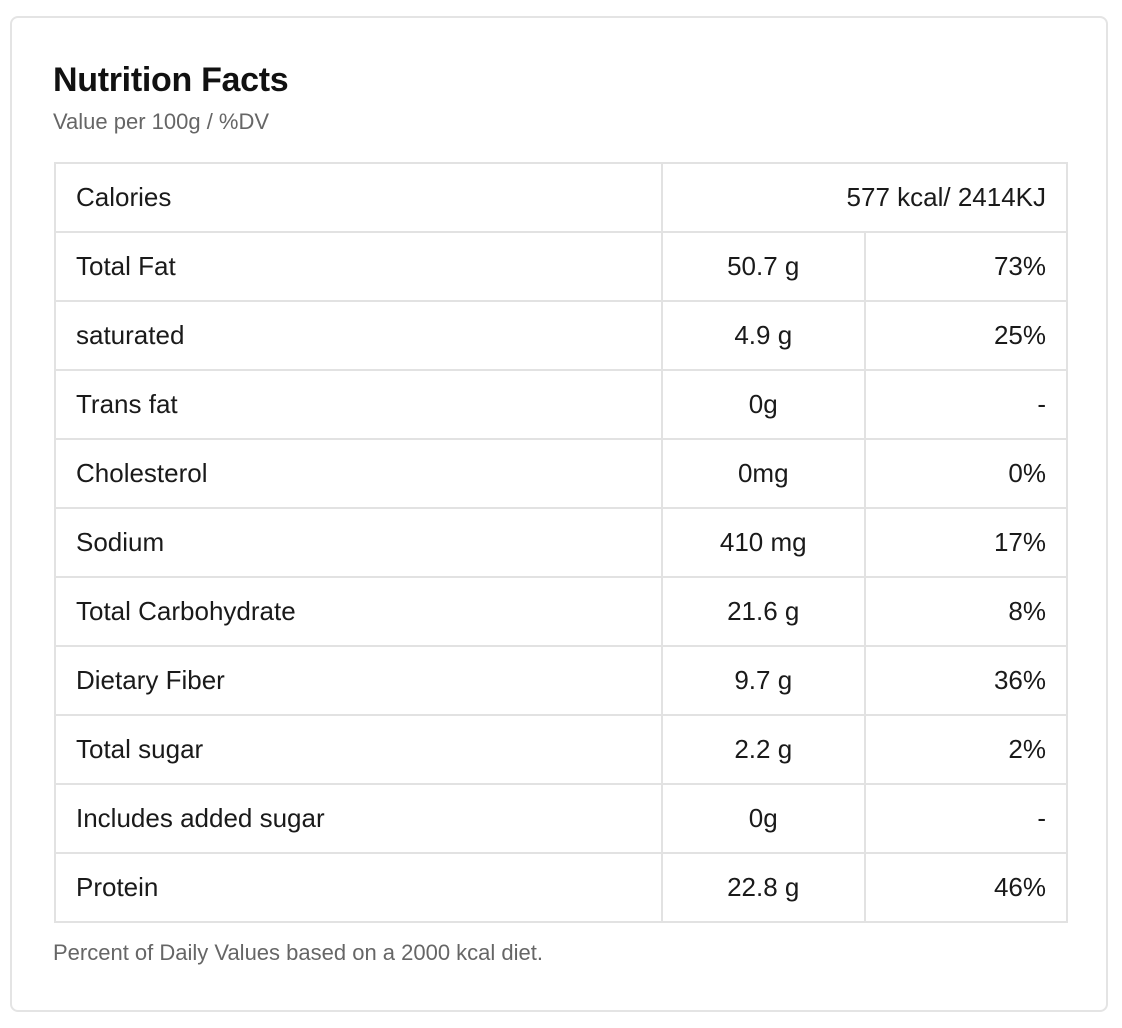 The image size is (1122, 1028). What do you see at coordinates (864, 197) in the screenshot?
I see `calories-value: 577 kcal/ 2414KJ` at bounding box center [864, 197].